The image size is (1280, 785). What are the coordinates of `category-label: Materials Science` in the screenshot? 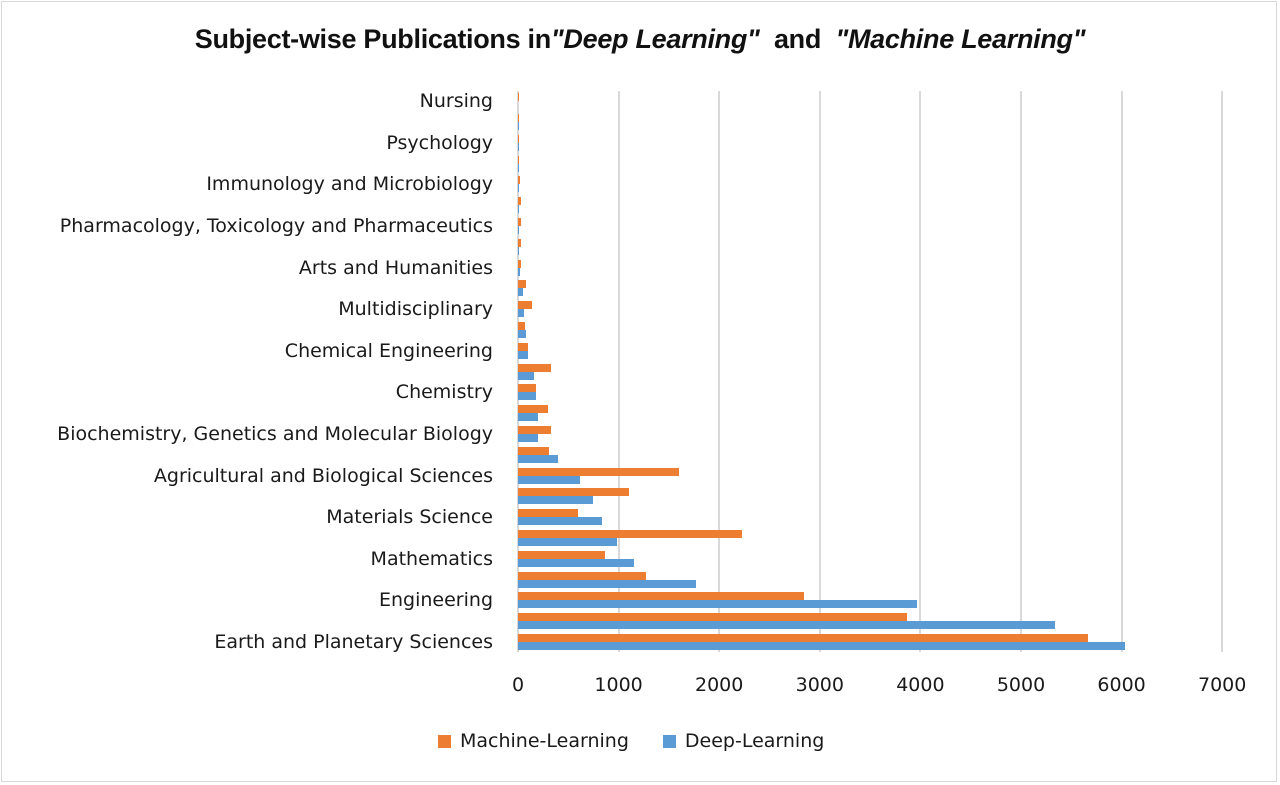 It's located at (409, 517).